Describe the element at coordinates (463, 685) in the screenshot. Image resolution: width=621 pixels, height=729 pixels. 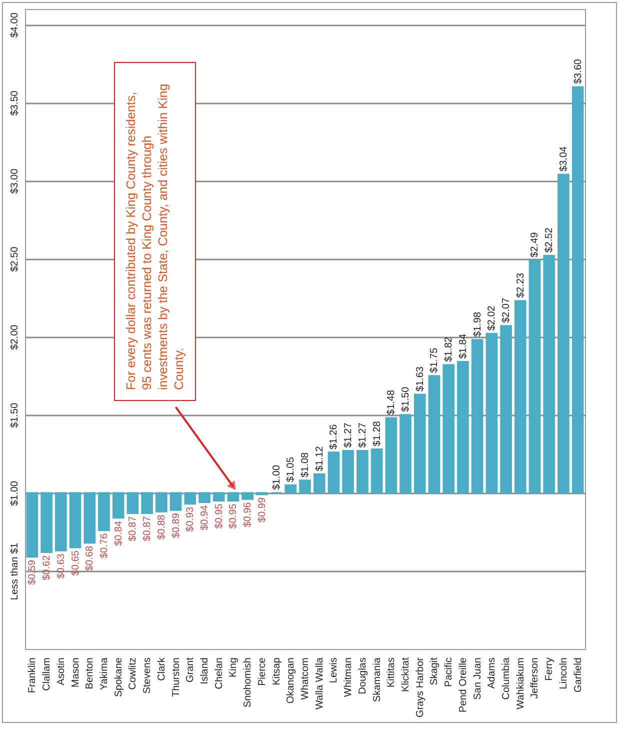
I see `x-tick-label: Pend Oreille` at that location.